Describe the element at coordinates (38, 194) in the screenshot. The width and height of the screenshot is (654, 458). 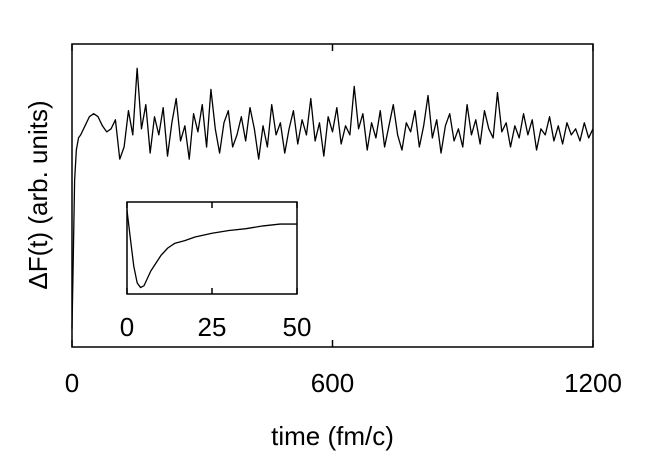
I see `y-axis-label: ΔF(t) (arb. units)` at that location.